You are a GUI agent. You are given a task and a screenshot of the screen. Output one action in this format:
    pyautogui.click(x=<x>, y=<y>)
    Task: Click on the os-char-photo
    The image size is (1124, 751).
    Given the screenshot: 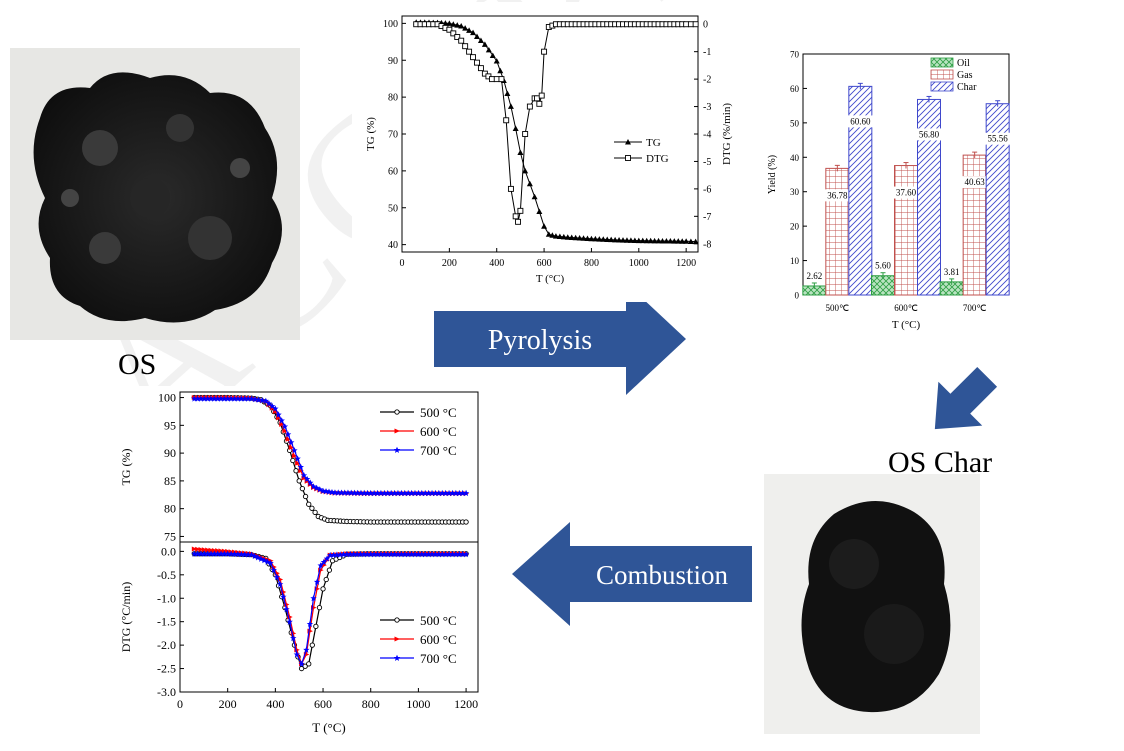 What is the action you would take?
    pyautogui.click(x=872, y=604)
    